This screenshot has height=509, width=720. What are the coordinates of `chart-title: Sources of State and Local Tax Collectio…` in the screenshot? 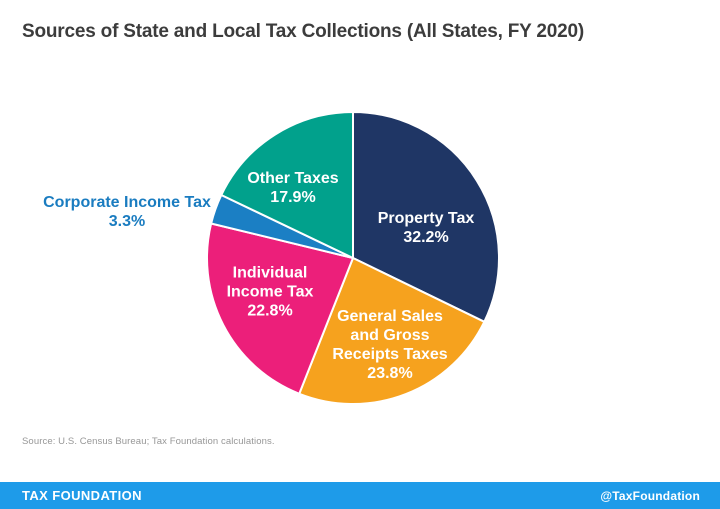 It's located at (303, 31).